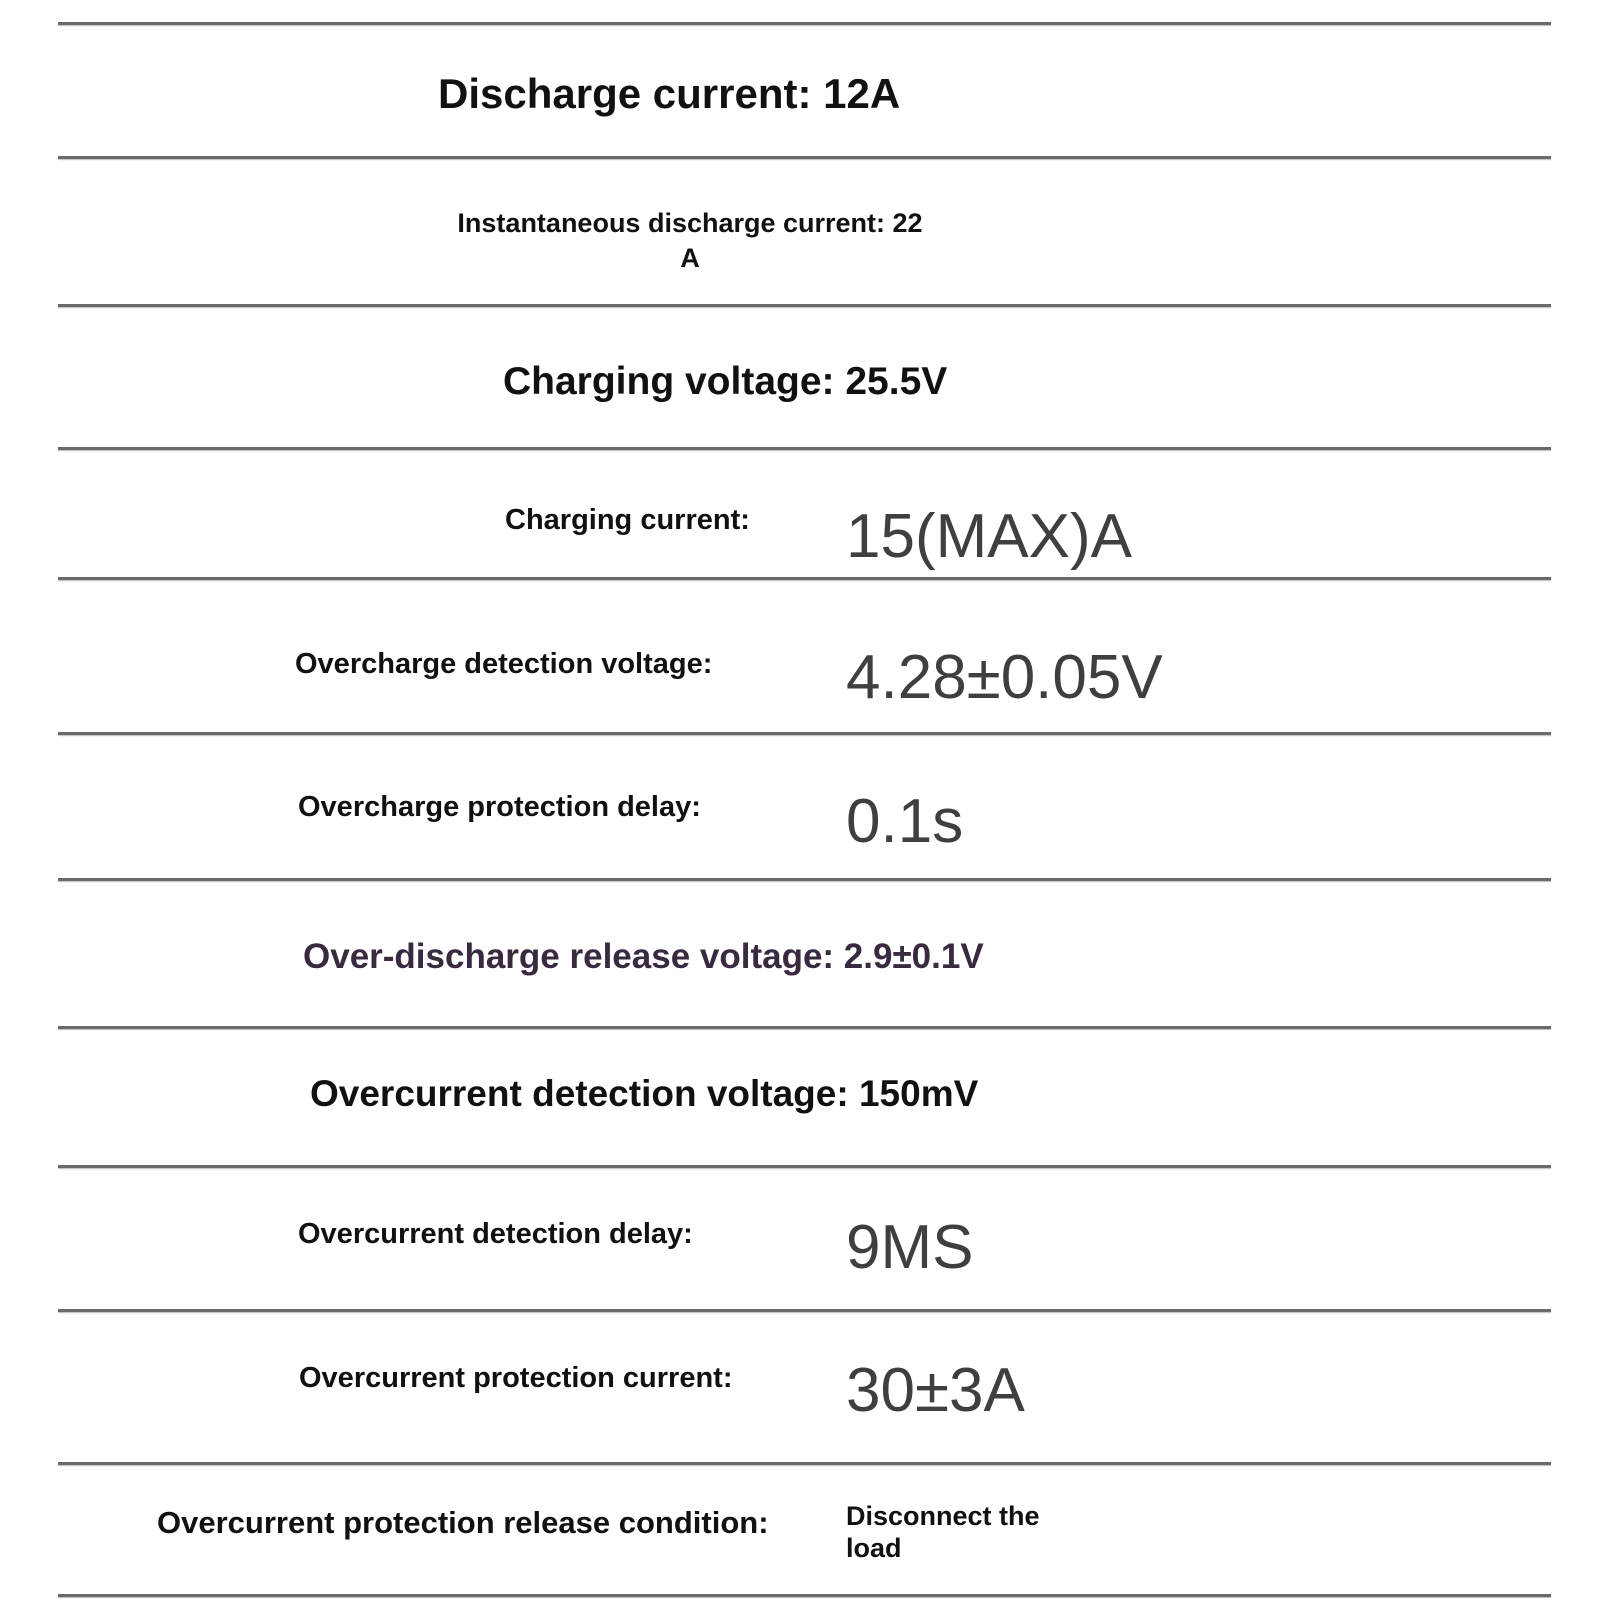  What do you see at coordinates (644, 1093) in the screenshot?
I see `spec-overcurrent-detection-voltage: Overcurrent detection voltage: 150mV` at bounding box center [644, 1093].